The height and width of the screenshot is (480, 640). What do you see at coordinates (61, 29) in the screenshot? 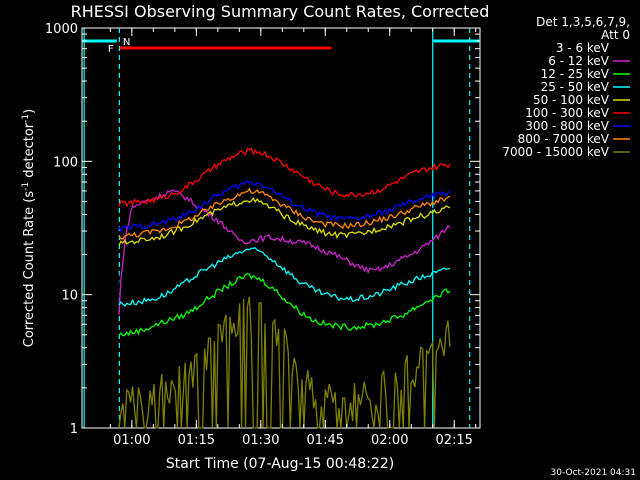
I see `y-tick-label: 1000` at bounding box center [61, 29].